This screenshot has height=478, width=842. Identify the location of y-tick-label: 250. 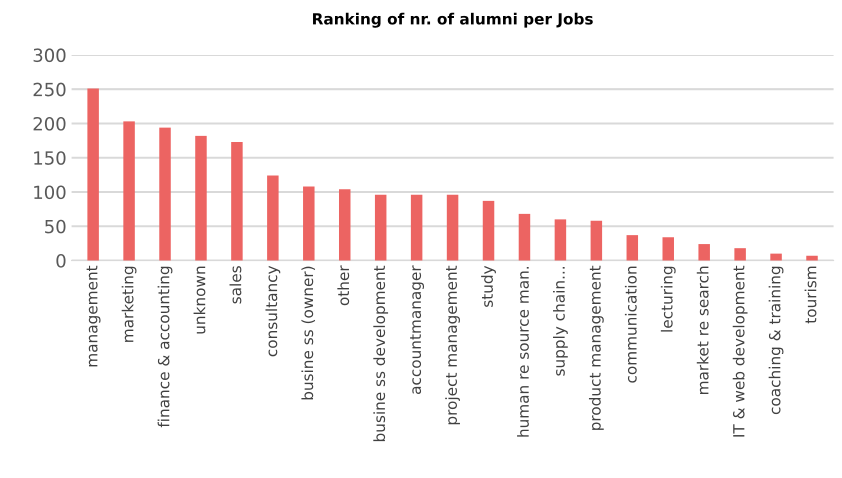
(50, 89).